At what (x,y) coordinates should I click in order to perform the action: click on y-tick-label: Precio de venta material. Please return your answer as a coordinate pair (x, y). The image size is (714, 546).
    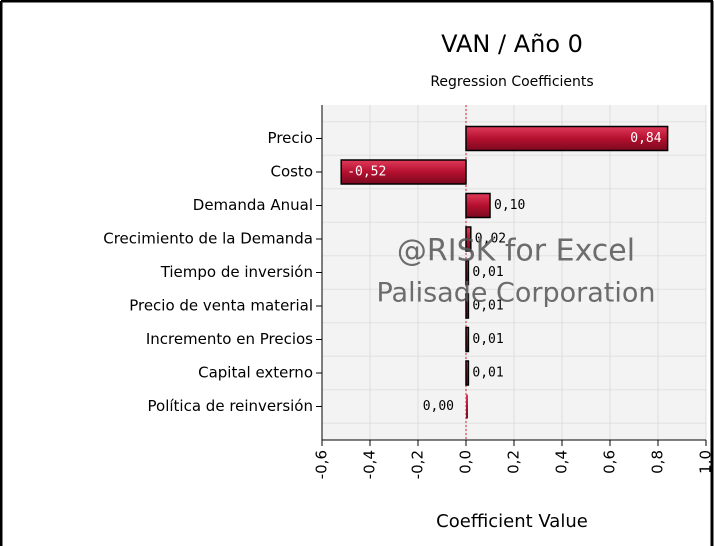
    Looking at the image, I should click on (221, 306).